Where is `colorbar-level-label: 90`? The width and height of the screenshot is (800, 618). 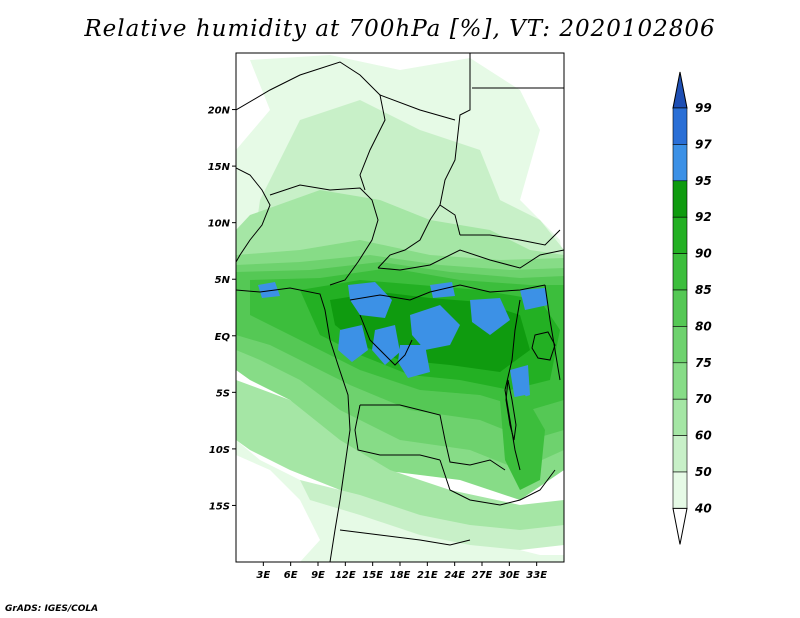
colorbar-level-label: 90 is located at coordinates (703, 254).